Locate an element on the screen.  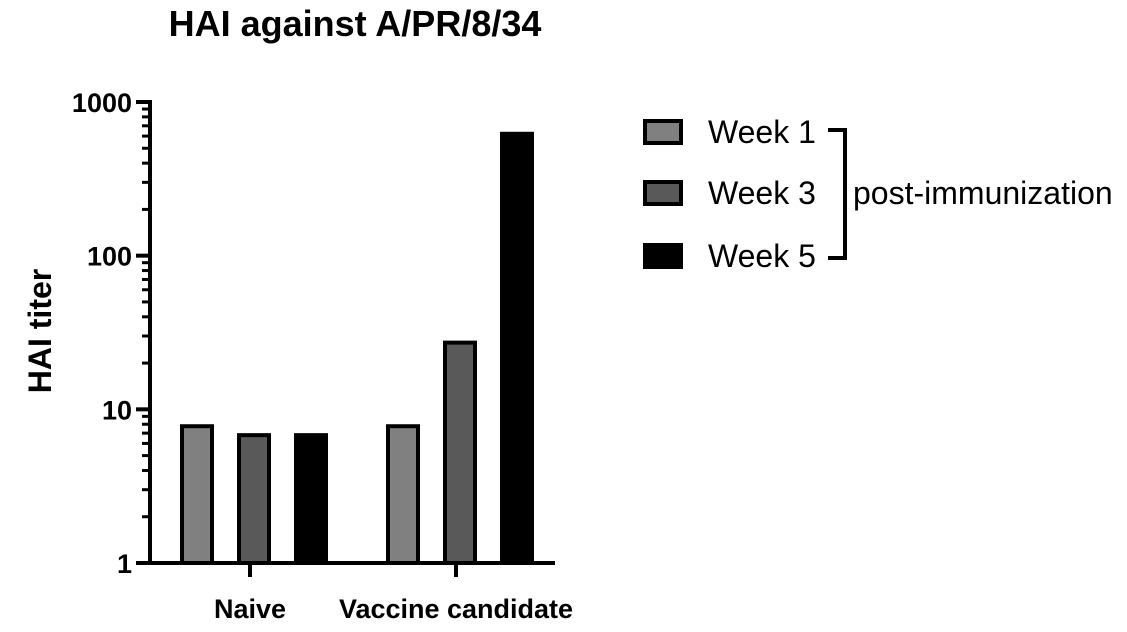
y-tick-label: 1000 is located at coordinates (102, 103).